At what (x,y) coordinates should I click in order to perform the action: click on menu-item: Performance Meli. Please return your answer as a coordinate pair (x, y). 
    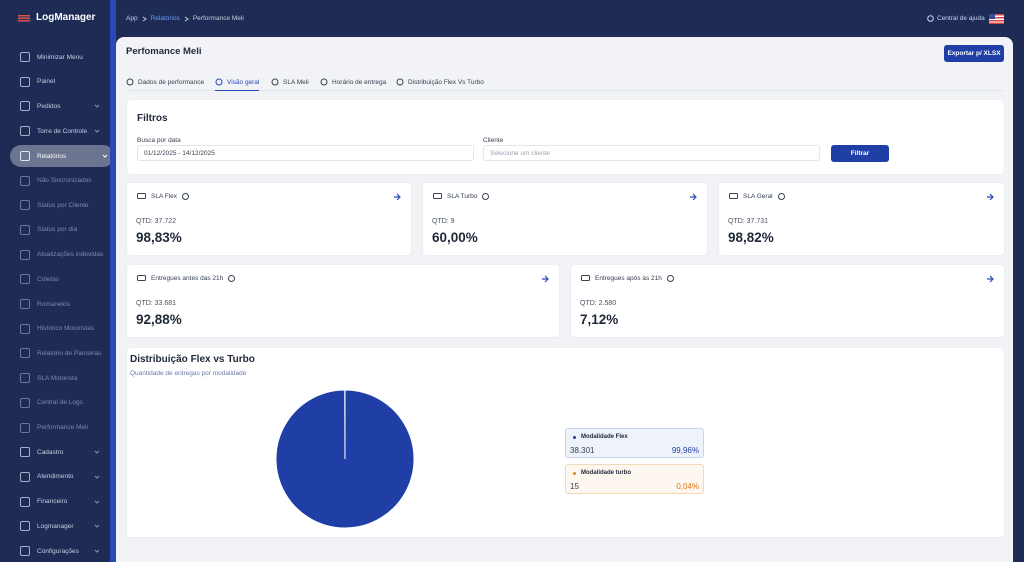
    Looking at the image, I should click on (63, 428).